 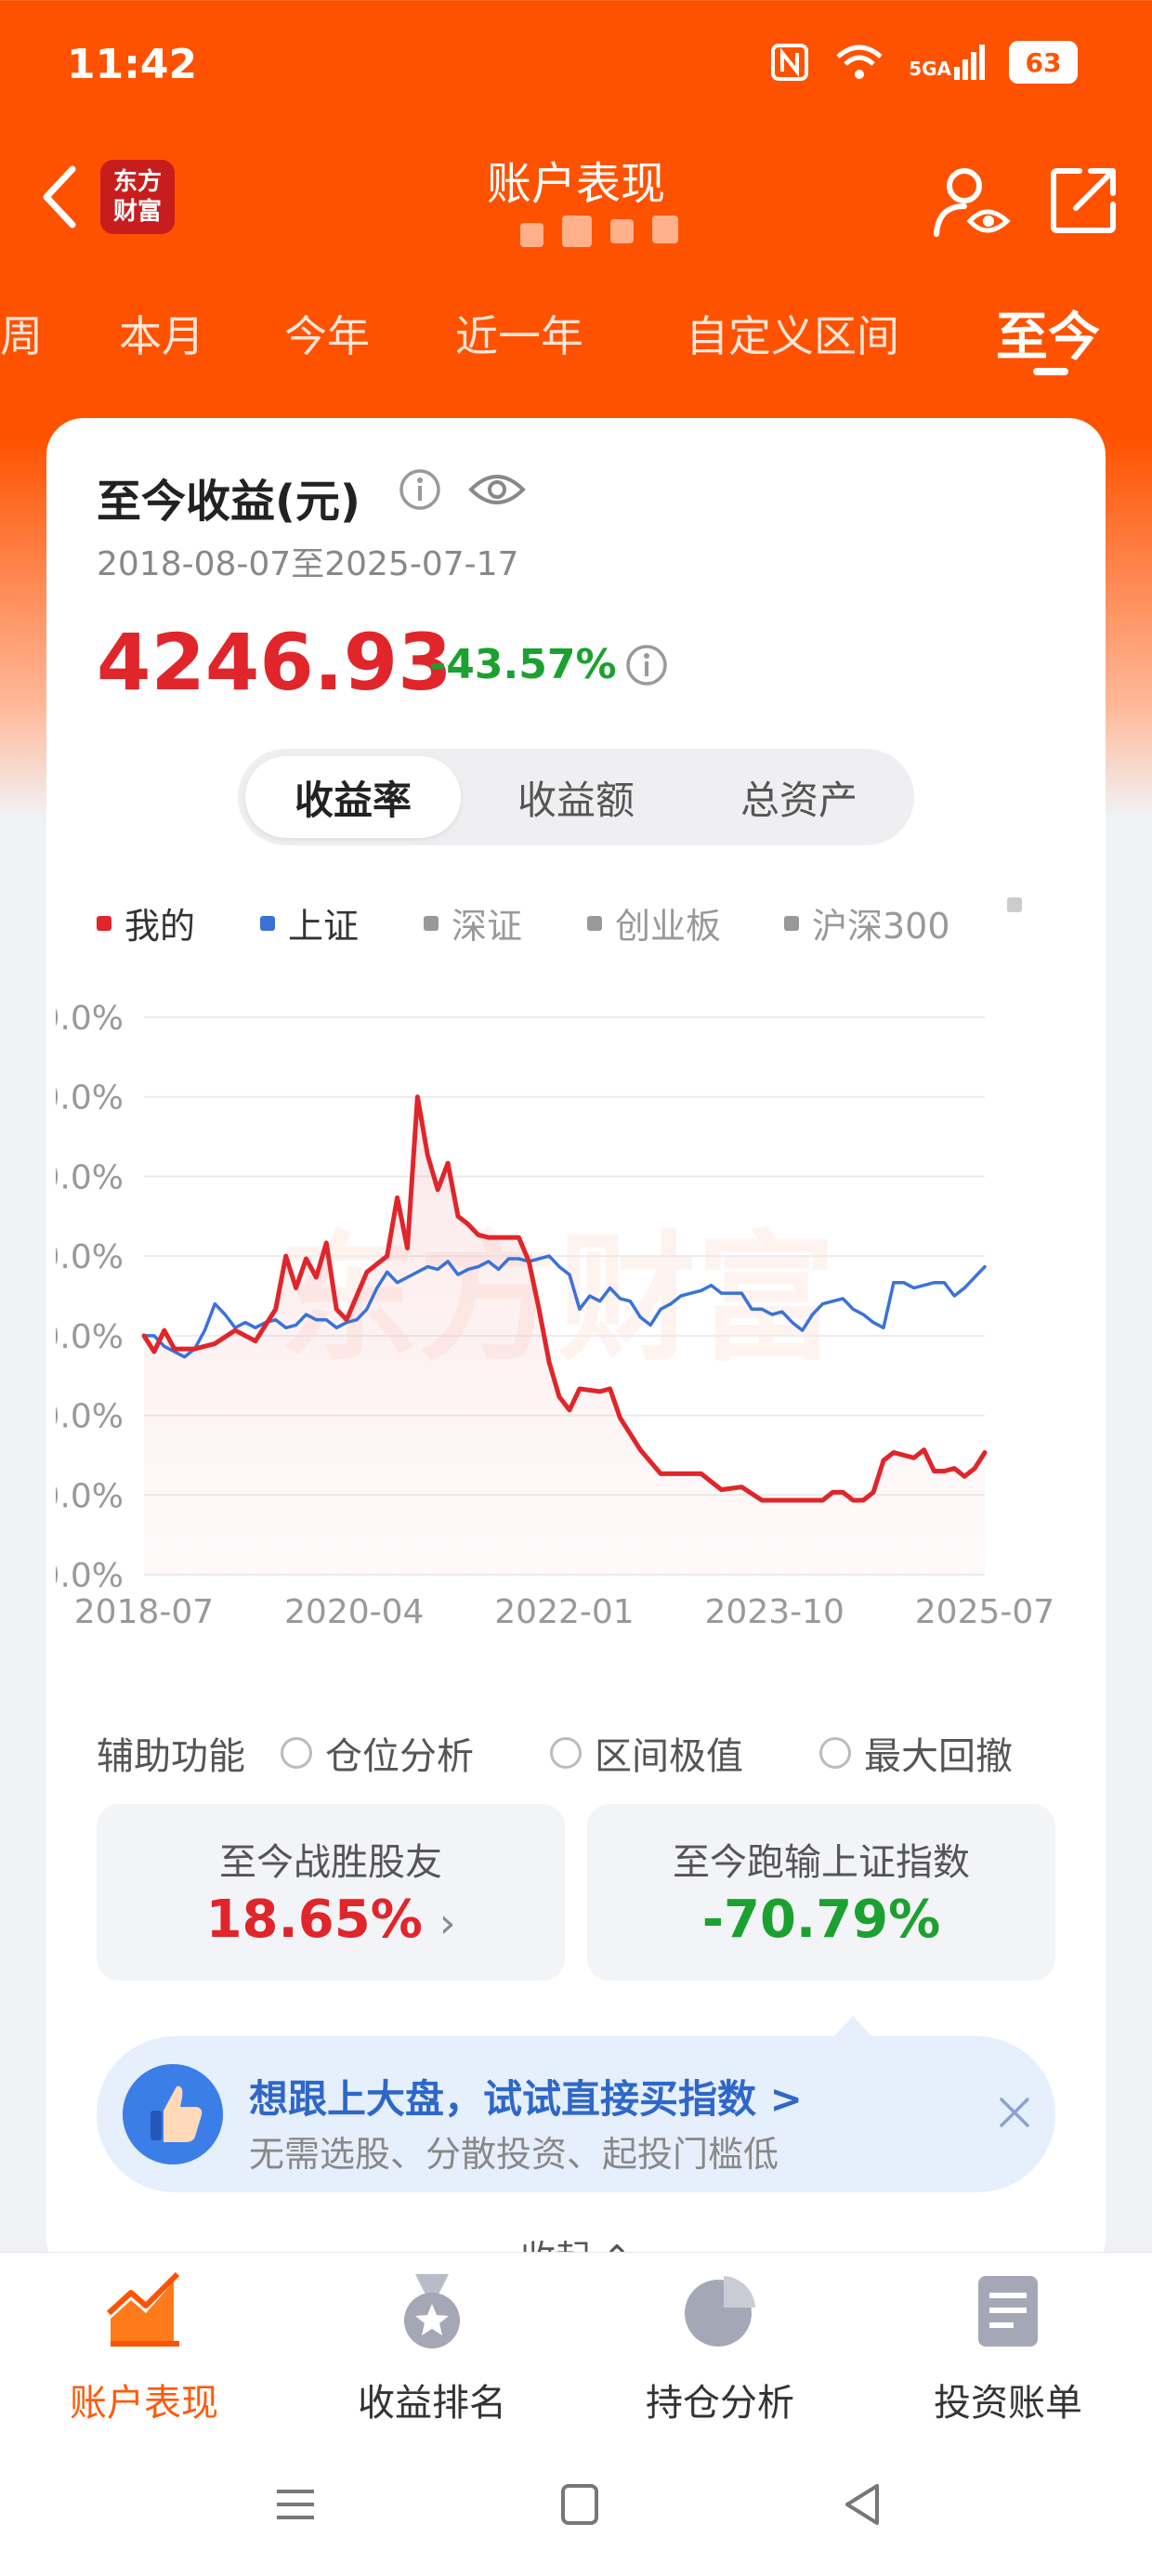 I want to click on beat-peers-card: 至今战胜股友 18.65% ›, so click(x=331, y=1892).